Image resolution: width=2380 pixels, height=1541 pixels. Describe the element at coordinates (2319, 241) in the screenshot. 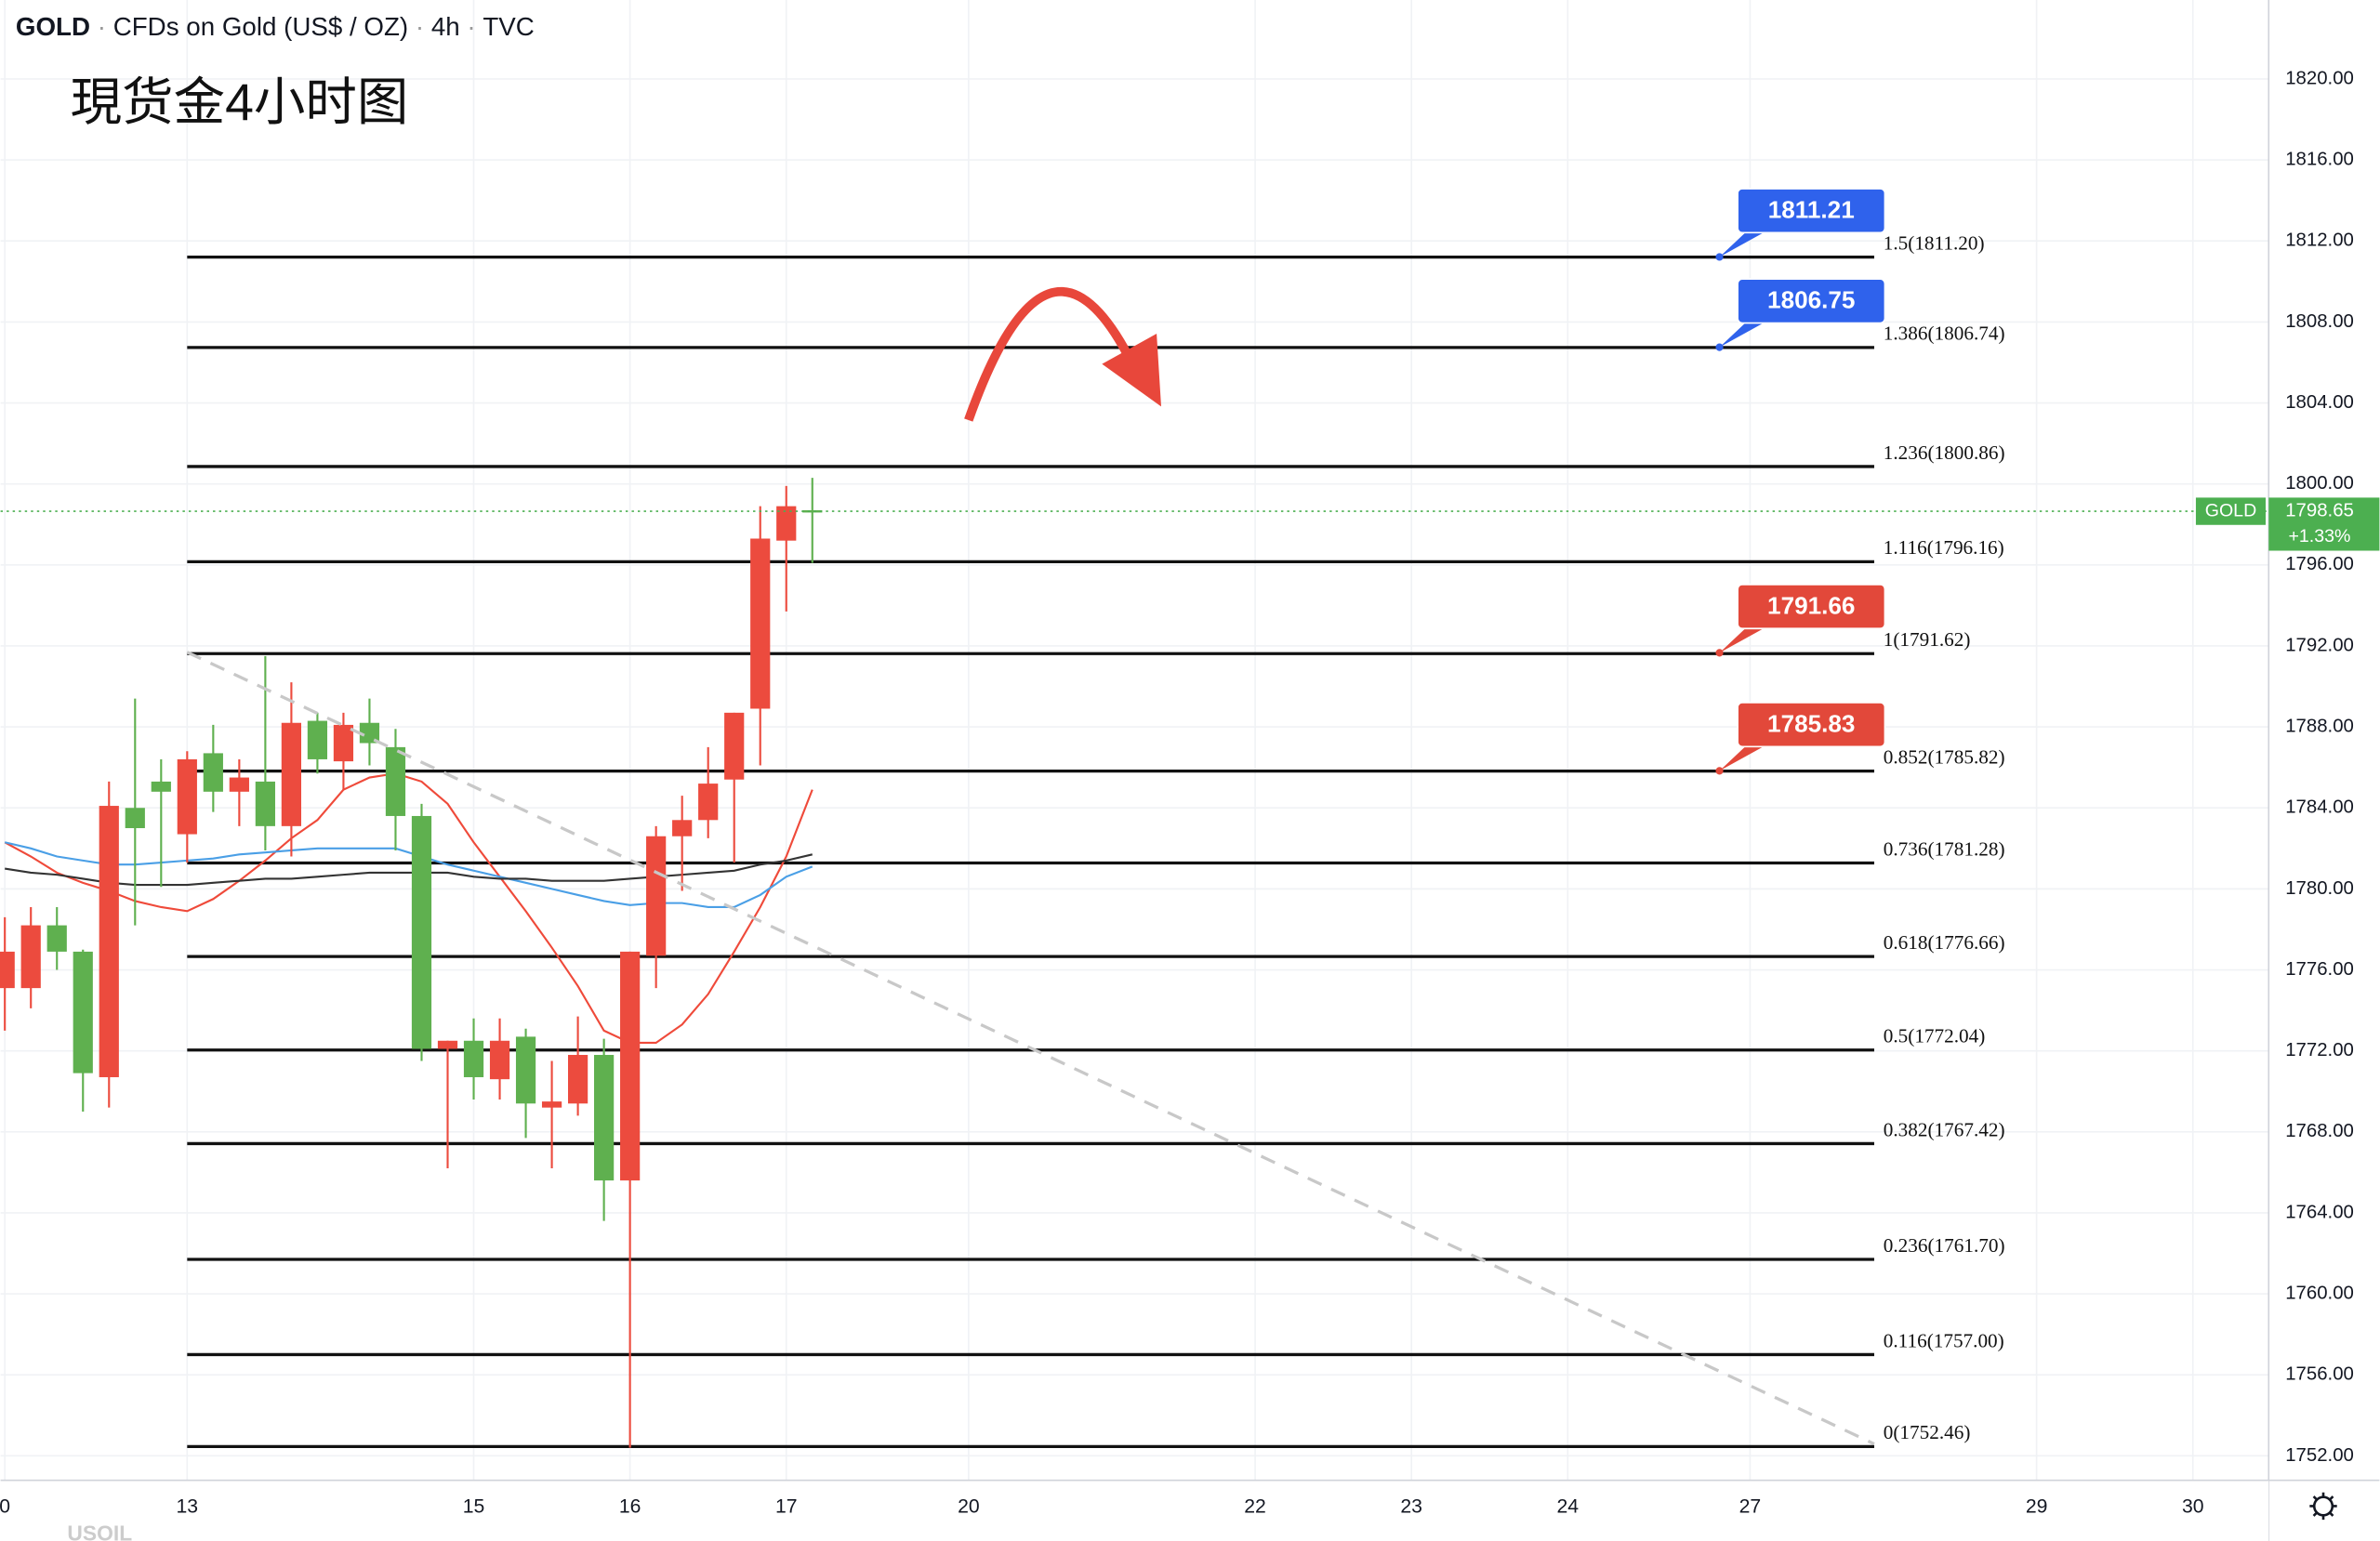

I see `y-tick-label: 1812.00` at that location.